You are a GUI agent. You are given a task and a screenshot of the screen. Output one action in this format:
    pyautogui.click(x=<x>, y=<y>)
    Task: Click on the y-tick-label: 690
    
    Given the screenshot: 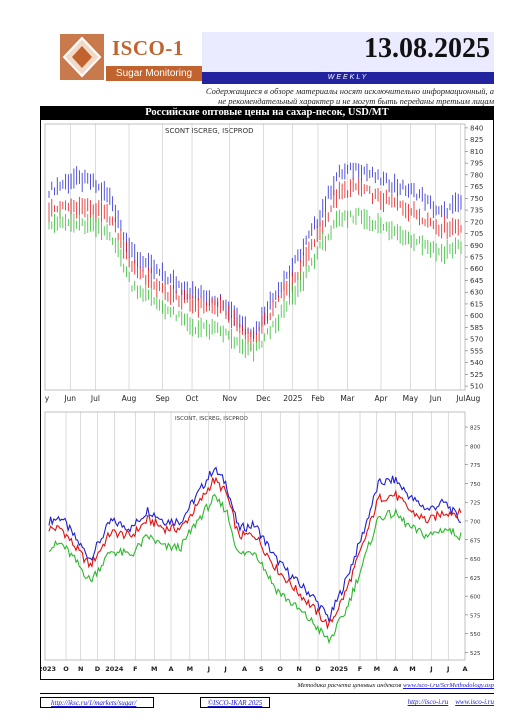 What is the action you would take?
    pyautogui.click(x=476, y=246)
    